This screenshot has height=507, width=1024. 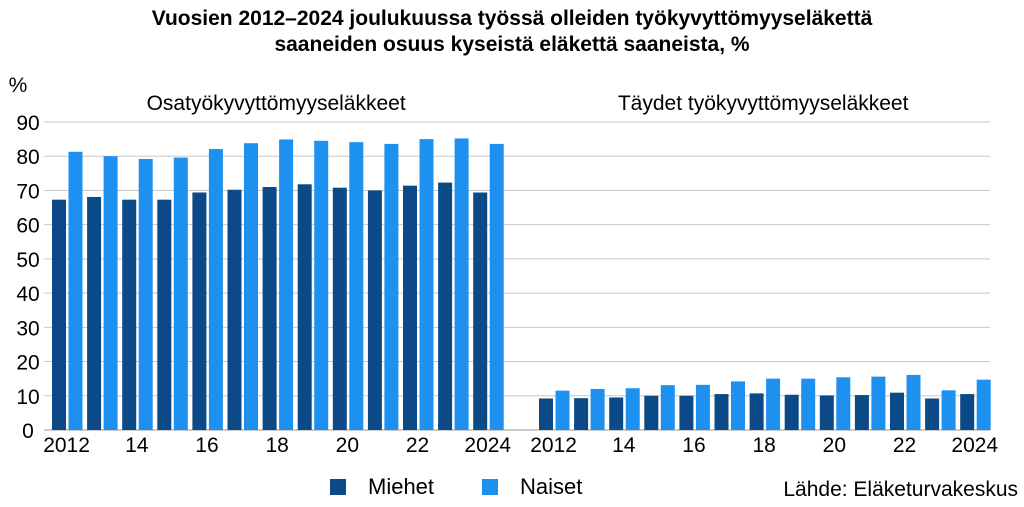 I want to click on legend-label-naiset: Naiset, so click(x=551, y=486).